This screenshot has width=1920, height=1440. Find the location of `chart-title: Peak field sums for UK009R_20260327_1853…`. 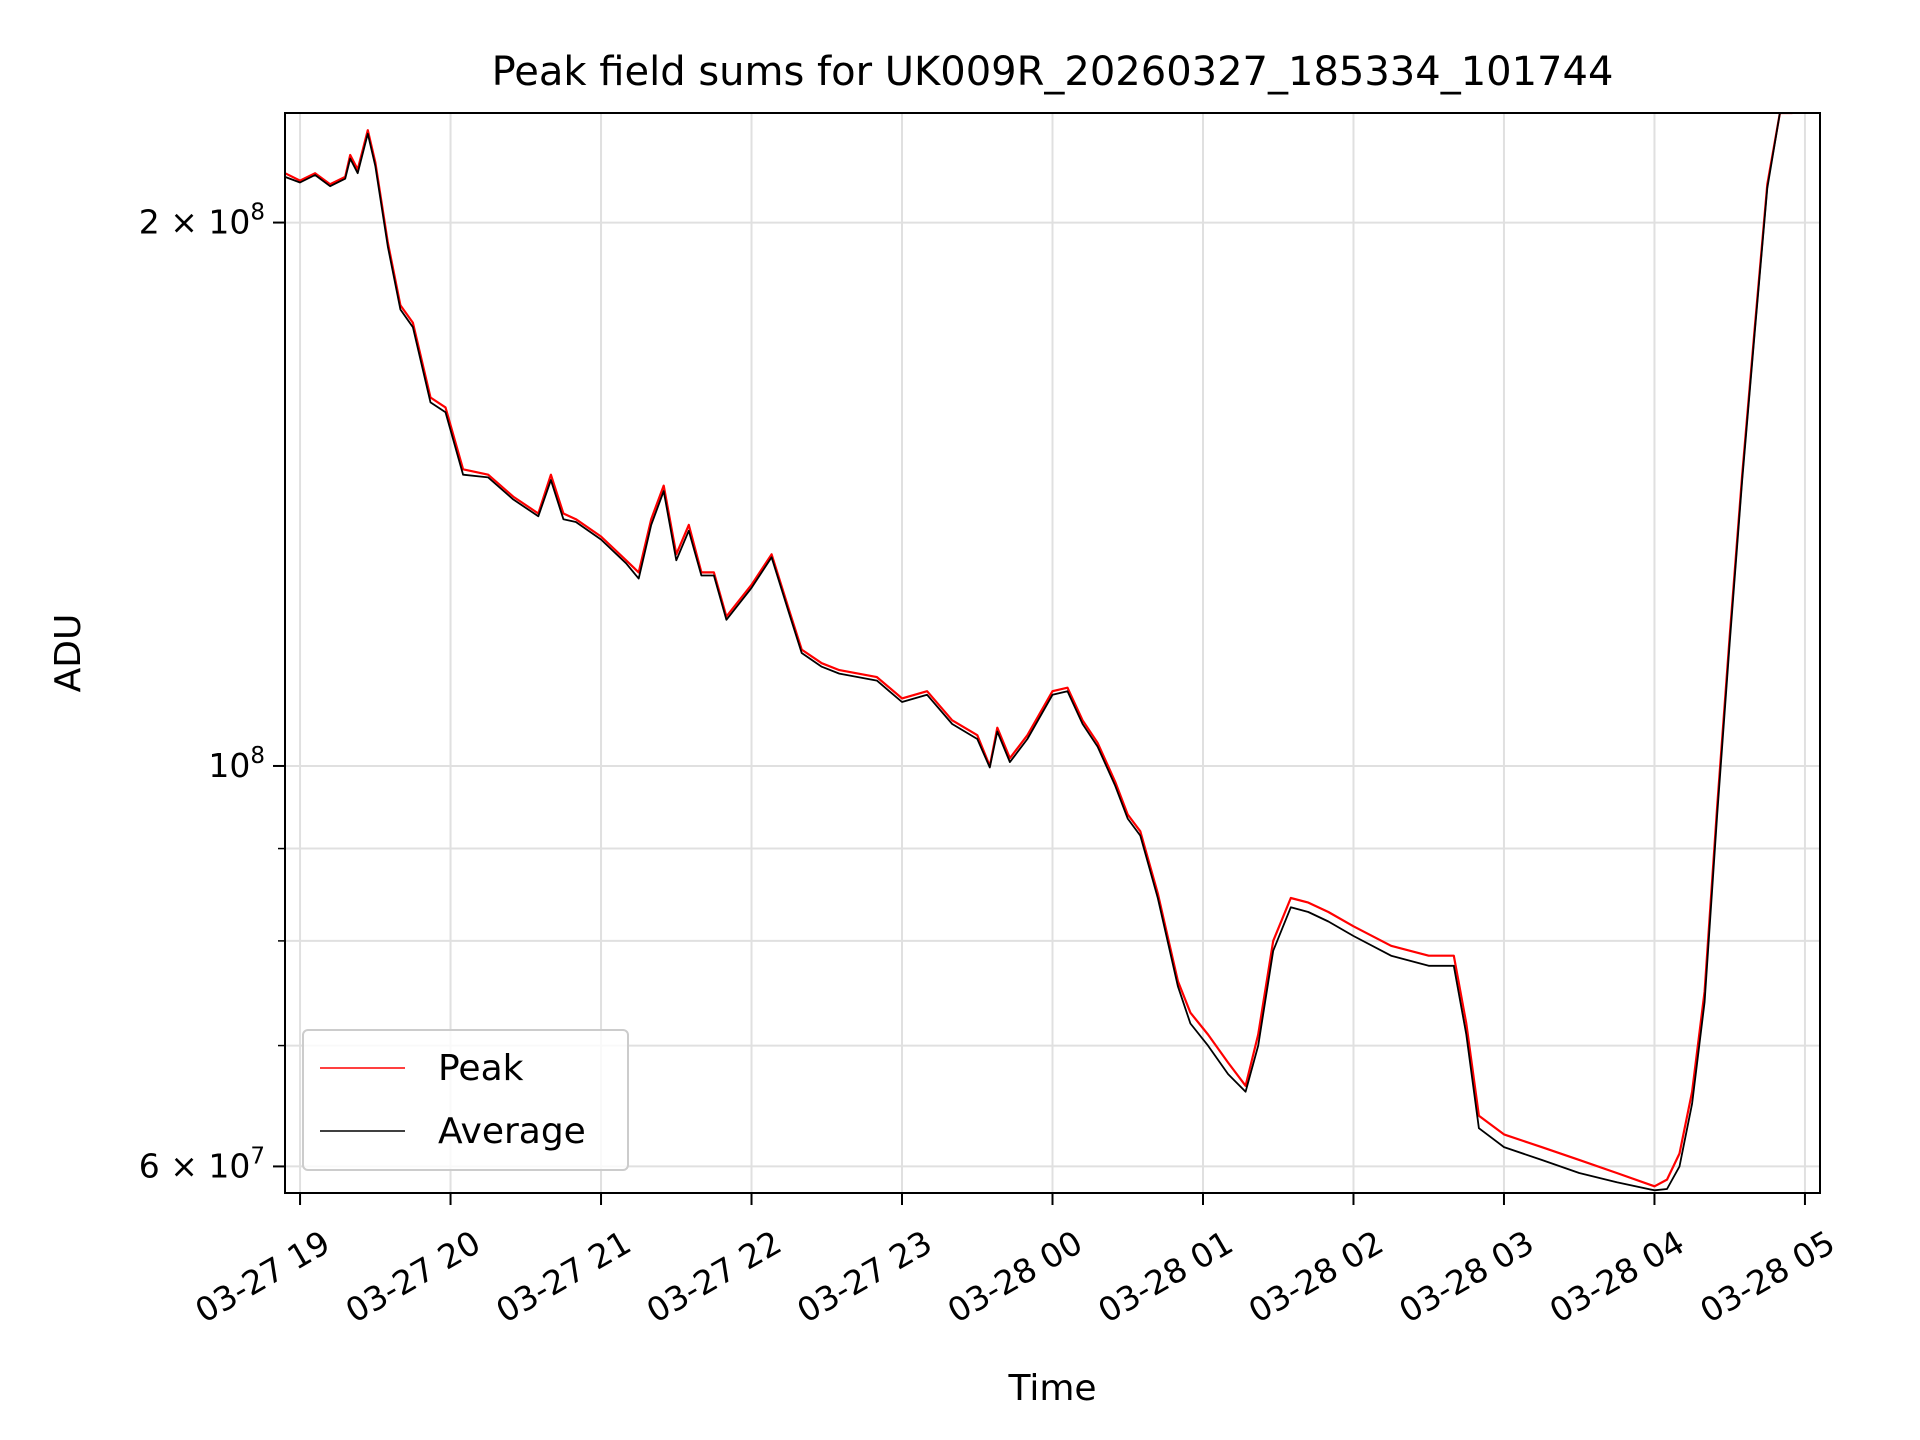

chart-title: Peak field sums for UK009R_20260327_1853… is located at coordinates (1053, 72).